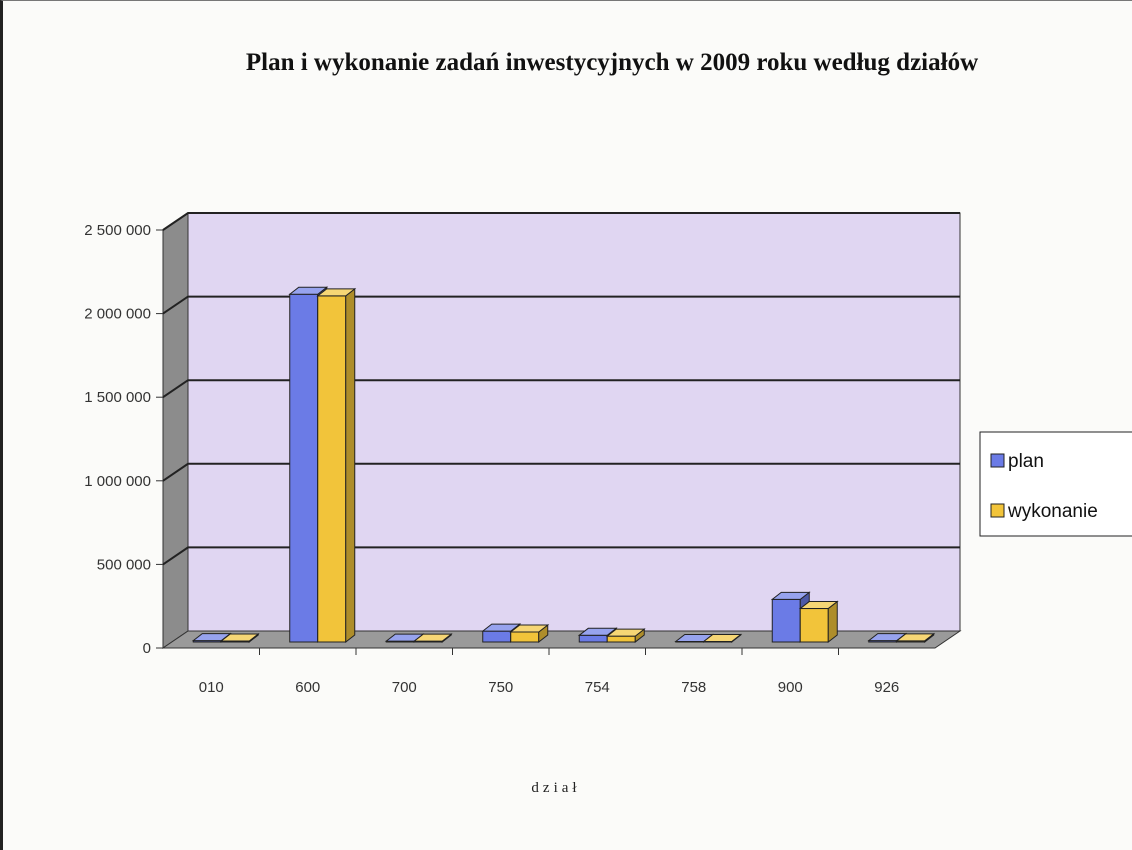  I want to click on x-tick-label: 010, so click(211, 687).